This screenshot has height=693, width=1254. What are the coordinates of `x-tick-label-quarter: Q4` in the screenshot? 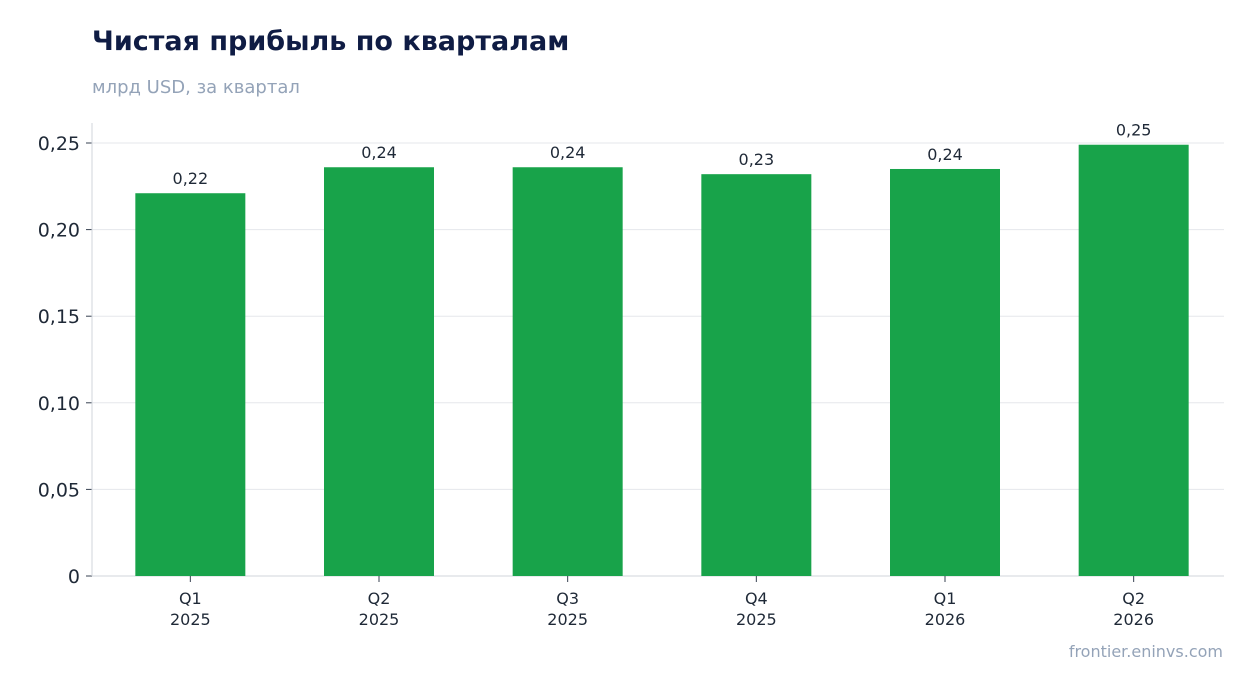 It's located at (756, 598).